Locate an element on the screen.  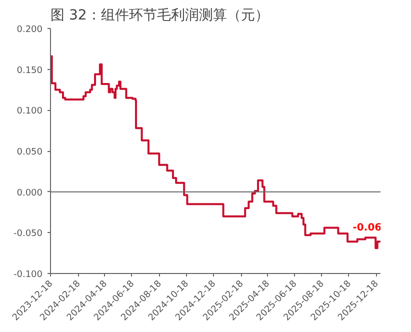
y-tick-label: -0.100 is located at coordinates (28, 275).